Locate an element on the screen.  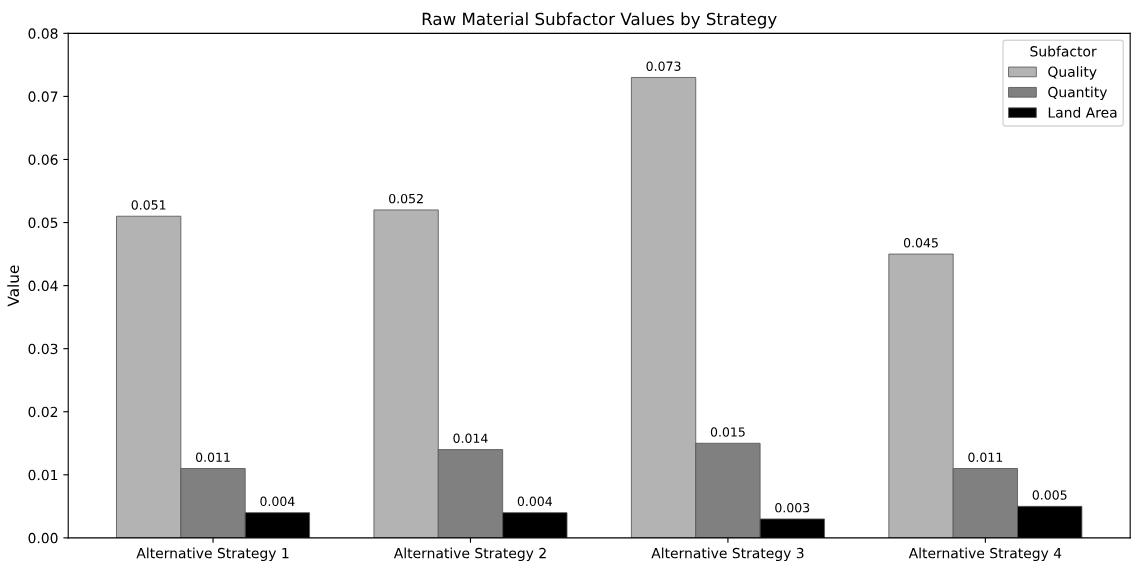
legend-label: Quality is located at coordinates (1072, 73).